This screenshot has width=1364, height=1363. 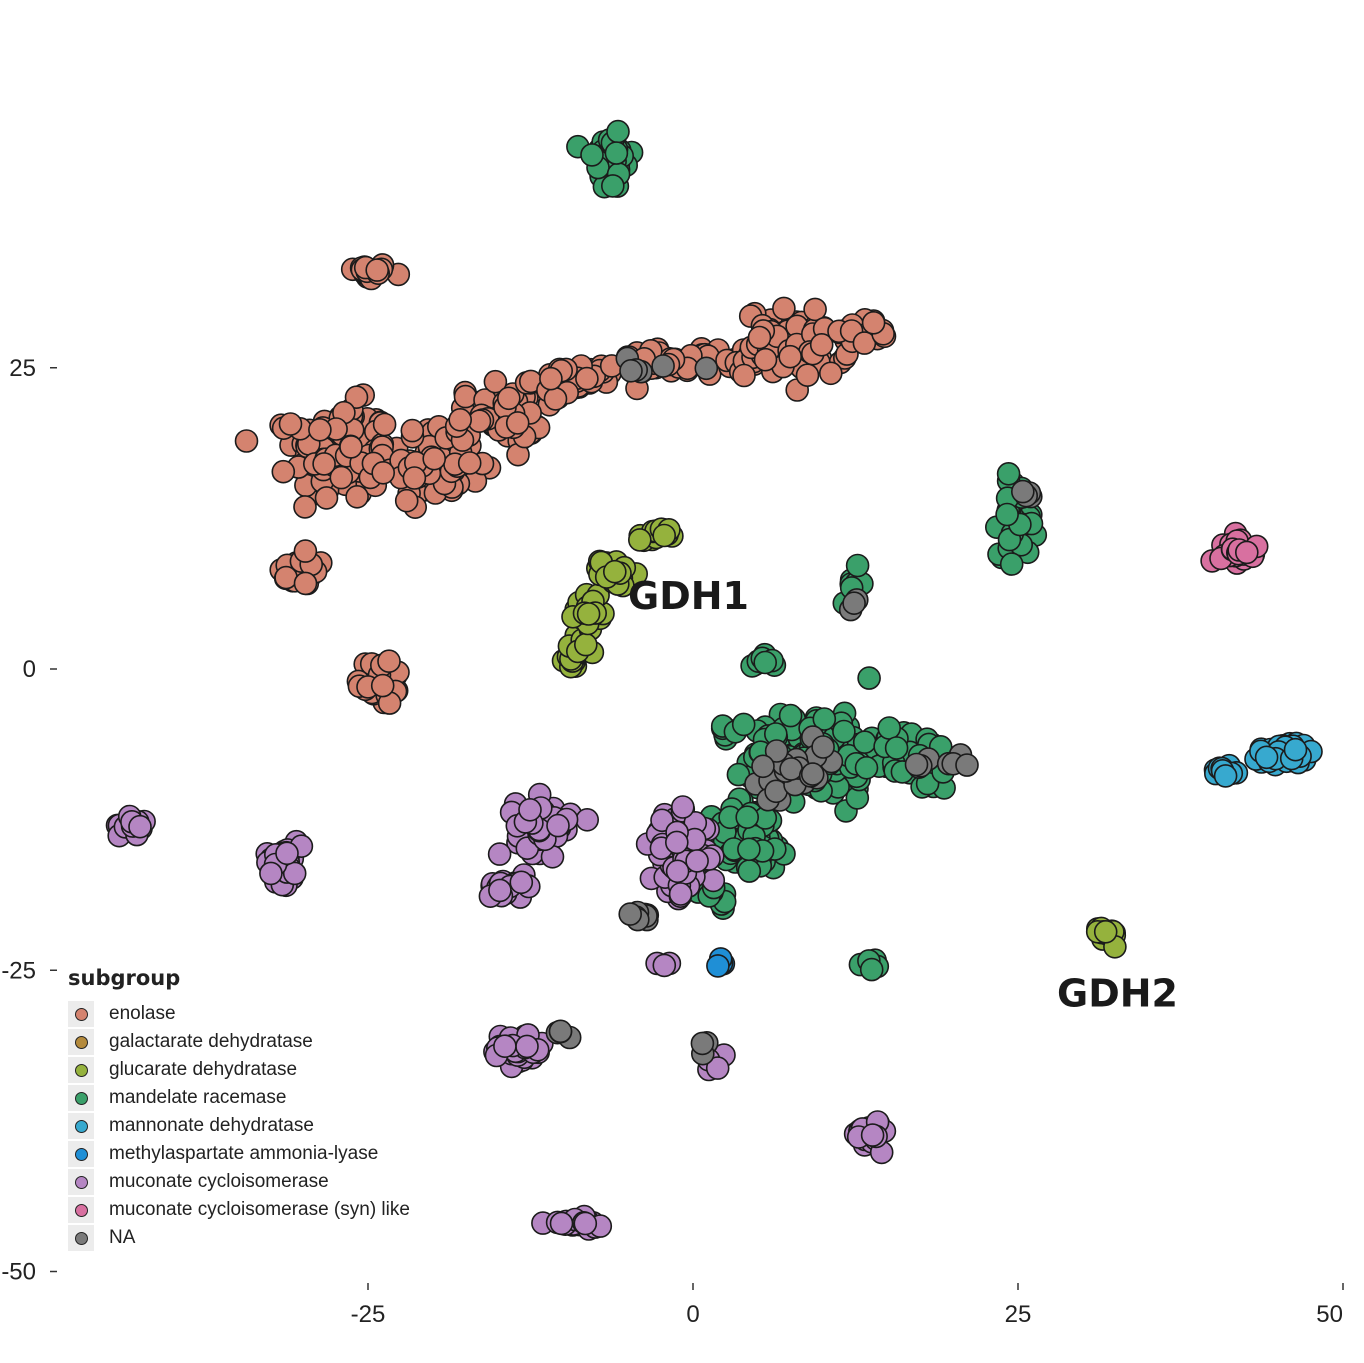 I want to click on legend-label: galactarate dehydratase, so click(x=211, y=1041).